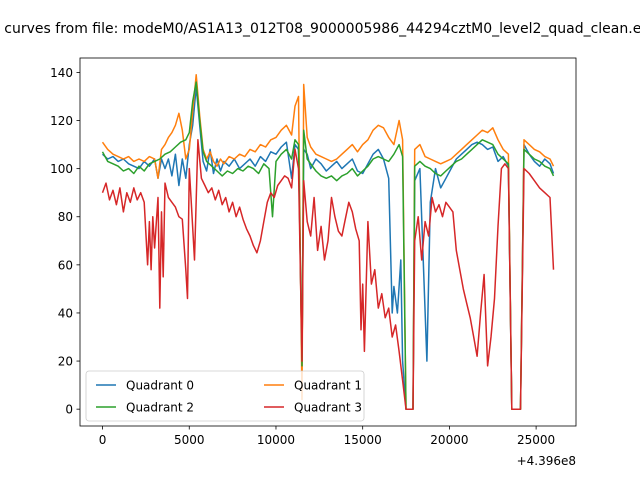 The image size is (640, 480). Describe the element at coordinates (65, 265) in the screenshot. I see `y-tick-label: 60` at that location.